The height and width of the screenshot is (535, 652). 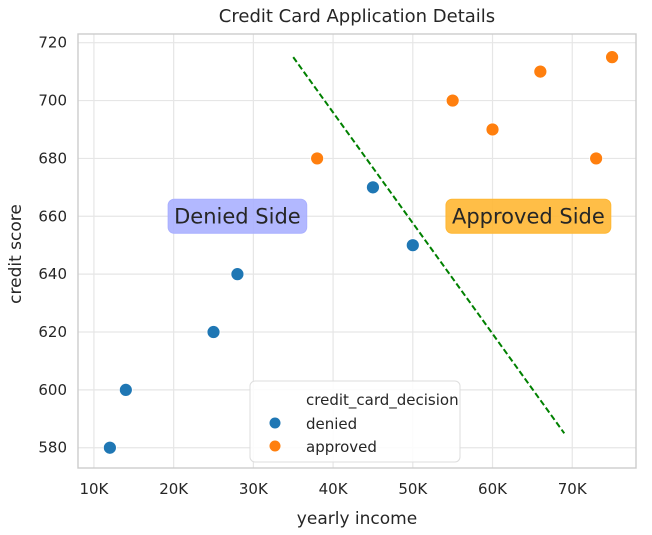 I want to click on y-tick-label: 620, so click(x=52, y=332).